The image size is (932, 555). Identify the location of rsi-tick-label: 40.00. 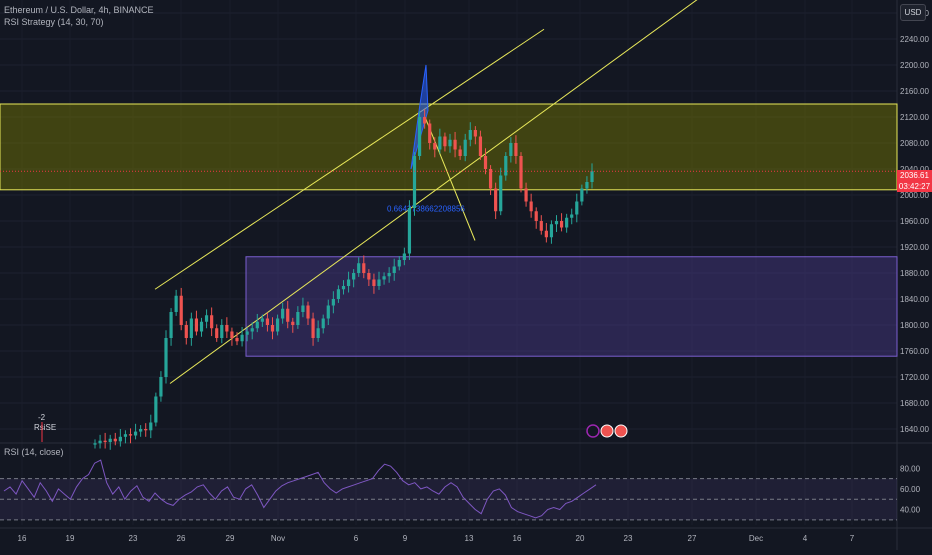
(910, 510).